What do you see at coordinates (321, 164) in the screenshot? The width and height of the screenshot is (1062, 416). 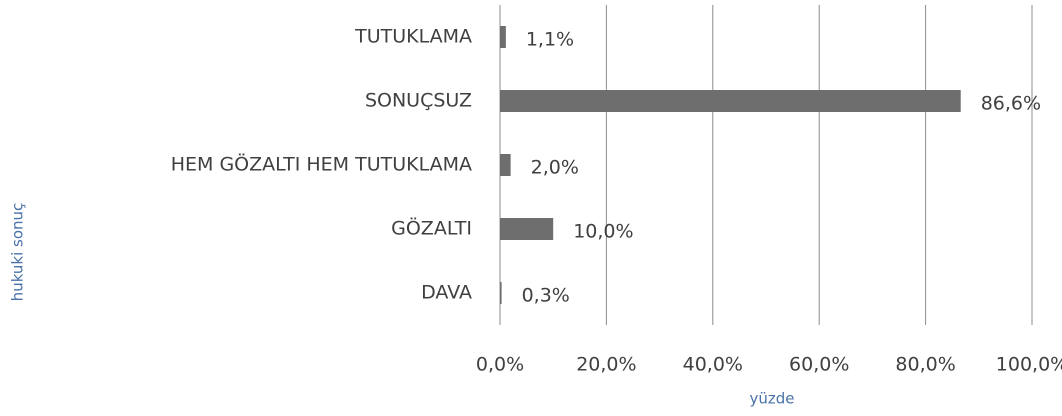 I see `y-tick-label: HEM GÖZALTI HEM TUTUKLAMA` at bounding box center [321, 164].